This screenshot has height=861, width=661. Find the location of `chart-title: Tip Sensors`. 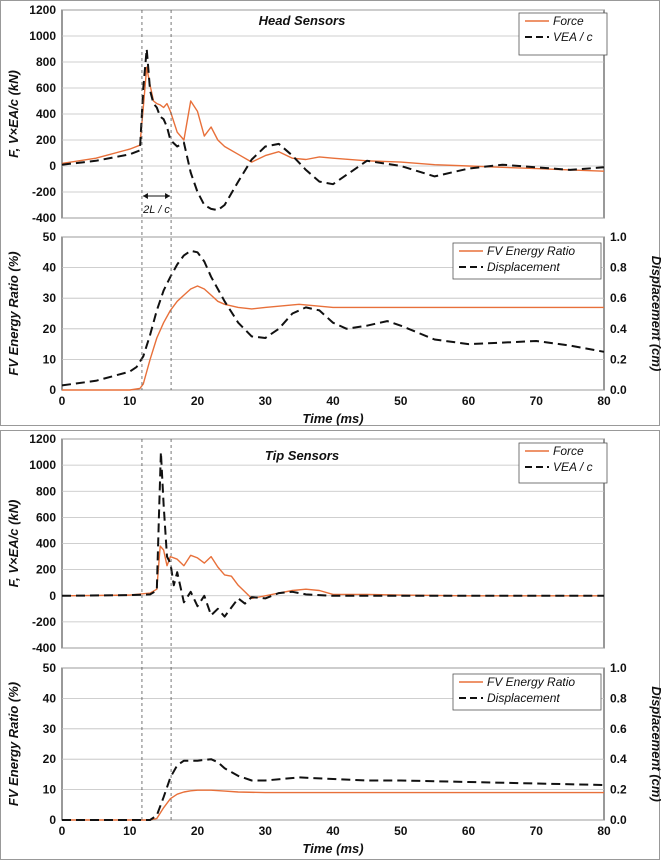

chart-title: Tip Sensors is located at coordinates (302, 455).